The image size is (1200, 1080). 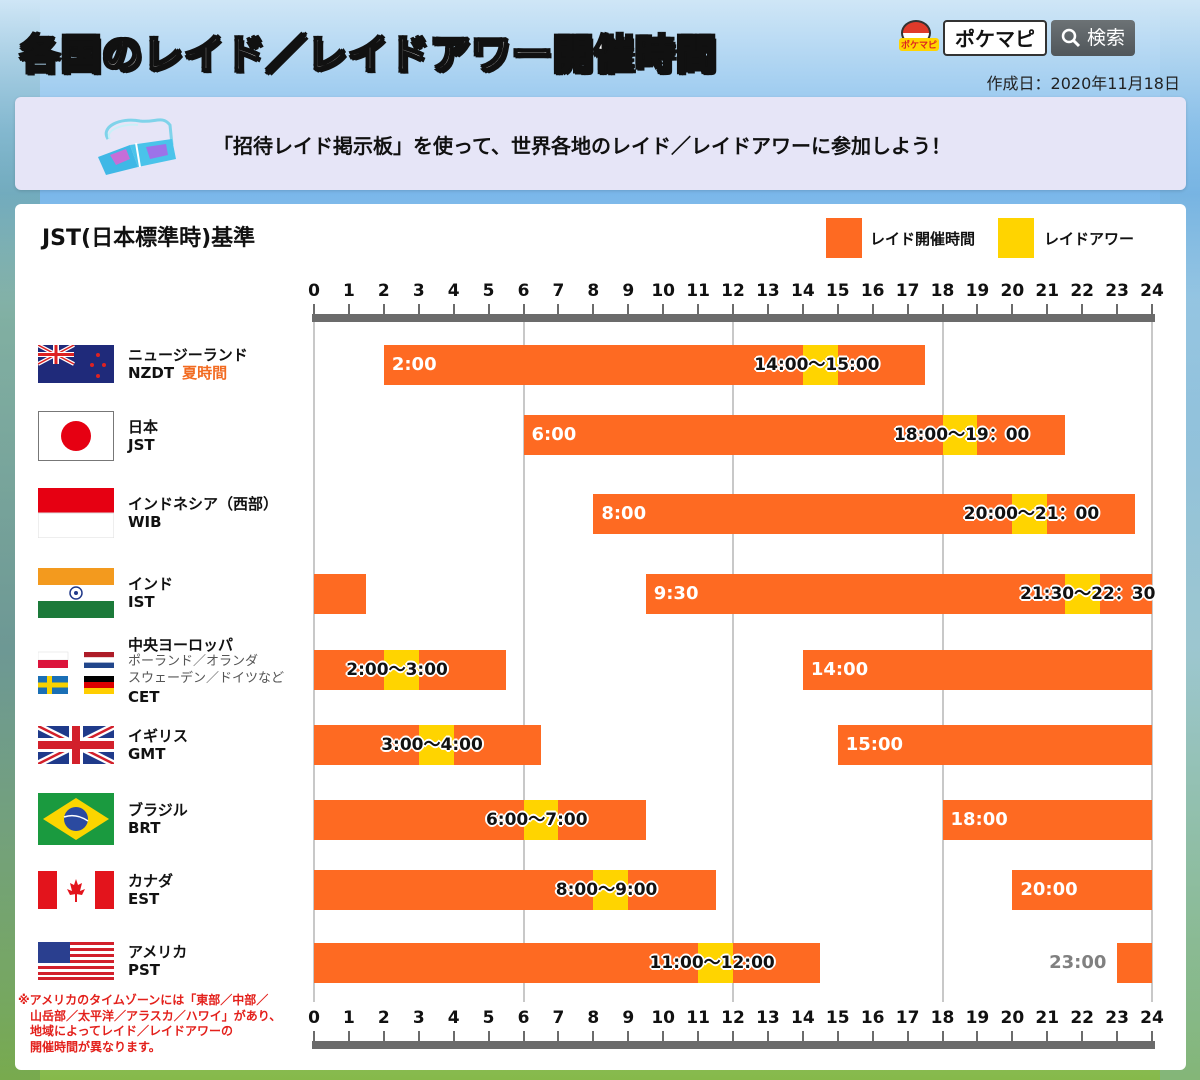 What do you see at coordinates (203, 504) in the screenshot?
I see `country-name: インドネシア（西部）` at bounding box center [203, 504].